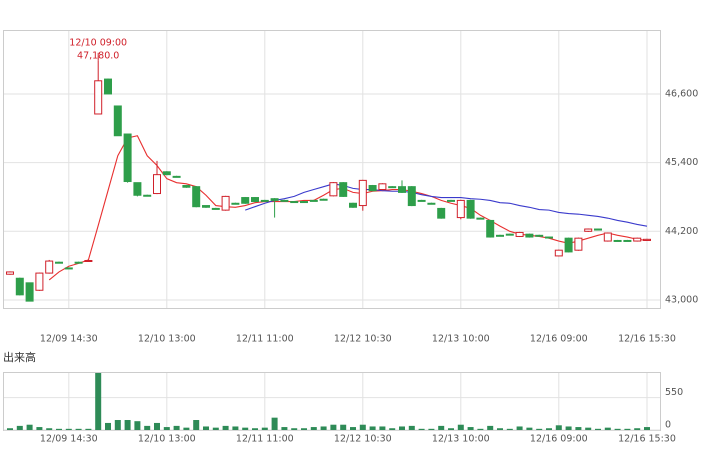  Describe the element at coordinates (69, 339) in the screenshot. I see `x-tick-label: 12/09 14:30` at that location.